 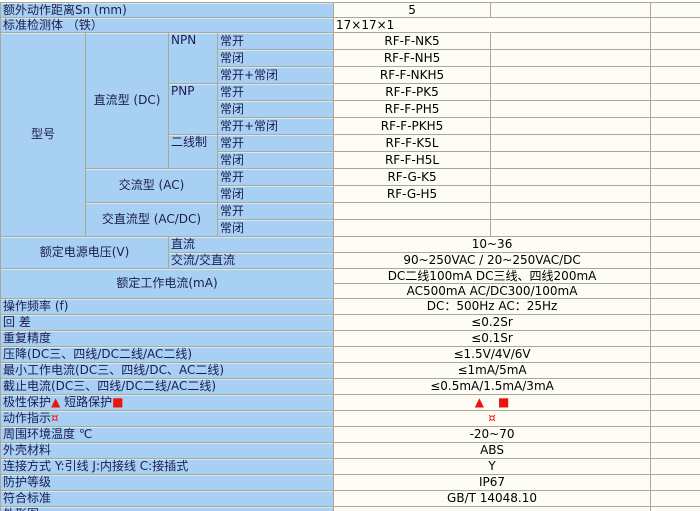 I want to click on model-number: RF-G-H5, so click(x=412, y=194).